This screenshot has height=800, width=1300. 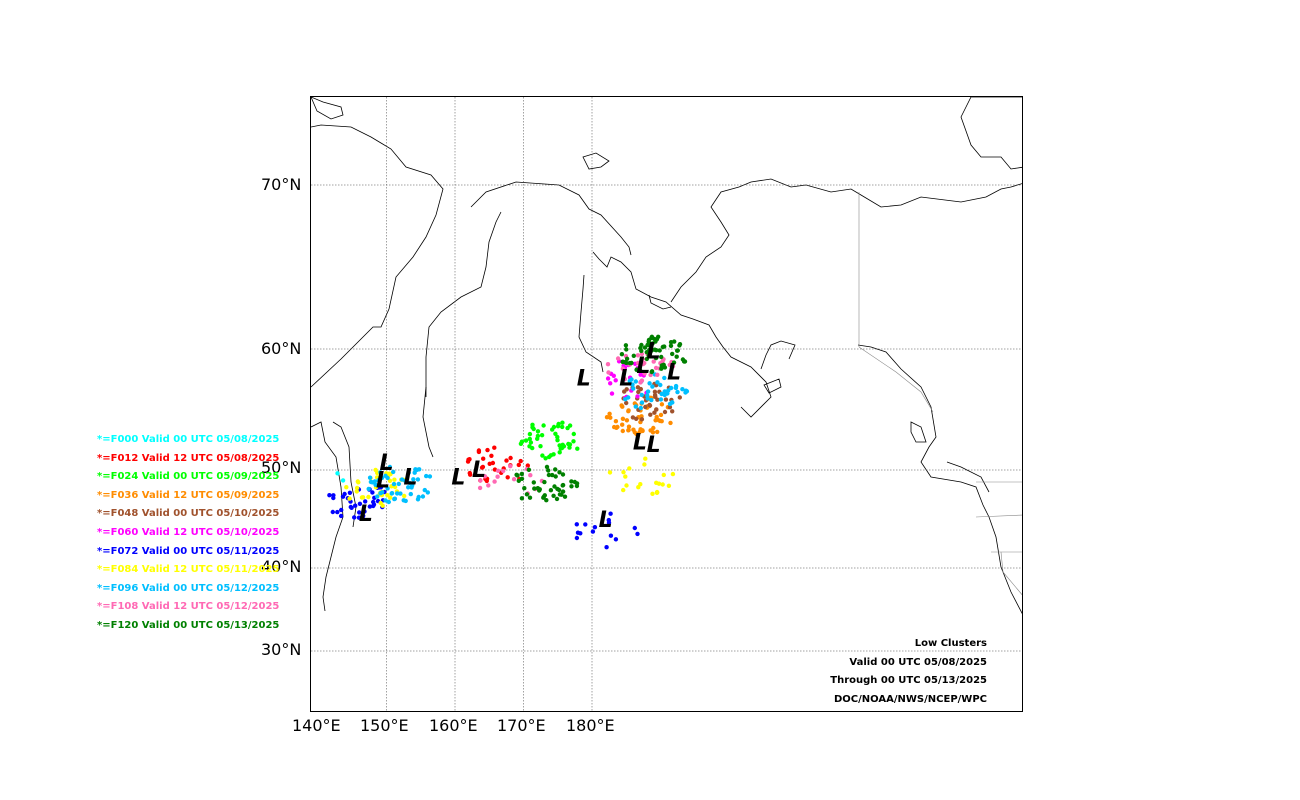 What do you see at coordinates (281, 566) in the screenshot?
I see `lat-label-40n: 40°N` at bounding box center [281, 566].